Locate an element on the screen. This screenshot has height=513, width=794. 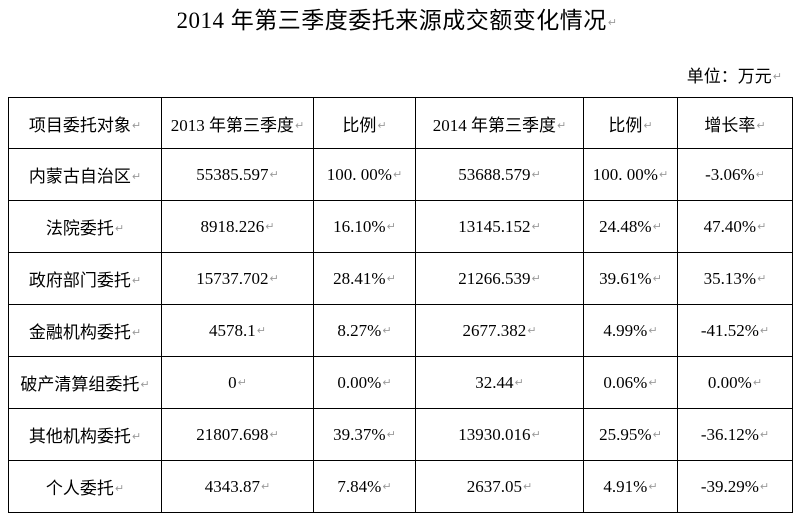
value-cell: 100. 00%↵ is located at coordinates (364, 174).